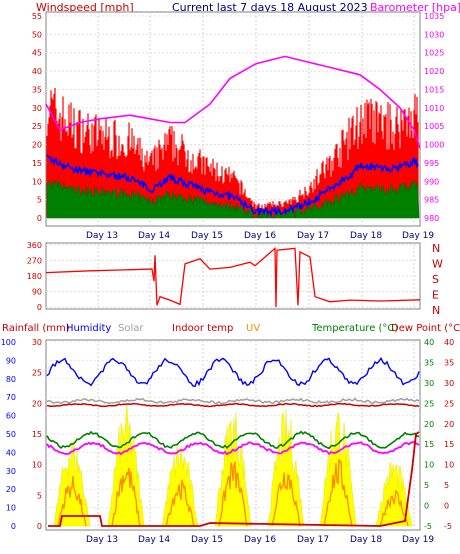 Image resolution: width=460 pixels, height=554 pixels. I want to click on dew-tick-label: 10, so click(449, 465).